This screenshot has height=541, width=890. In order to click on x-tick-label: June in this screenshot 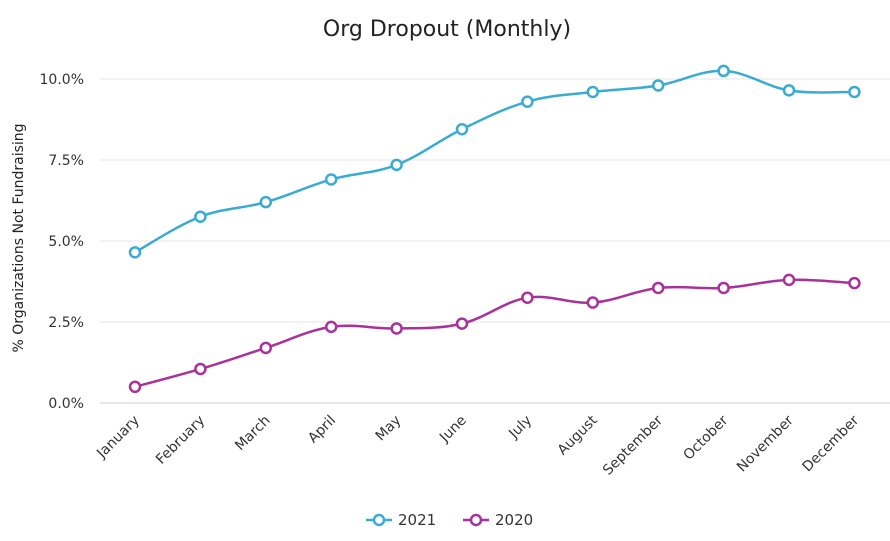, I will do `click(453, 430)`.